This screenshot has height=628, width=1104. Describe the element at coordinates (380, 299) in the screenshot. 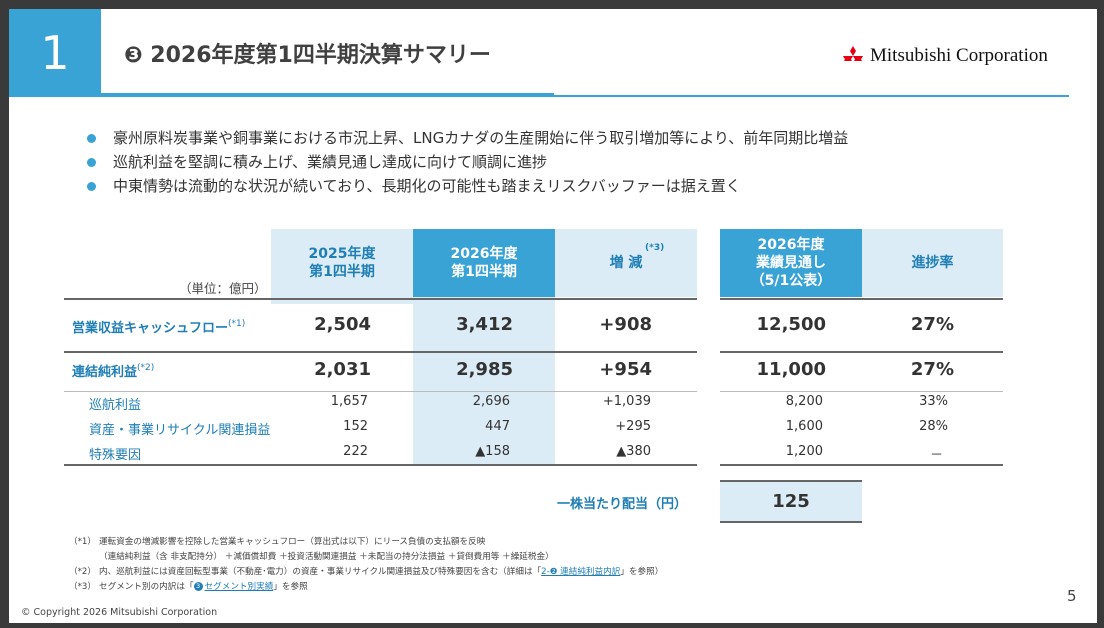

I see `rule-under-header-left` at that location.